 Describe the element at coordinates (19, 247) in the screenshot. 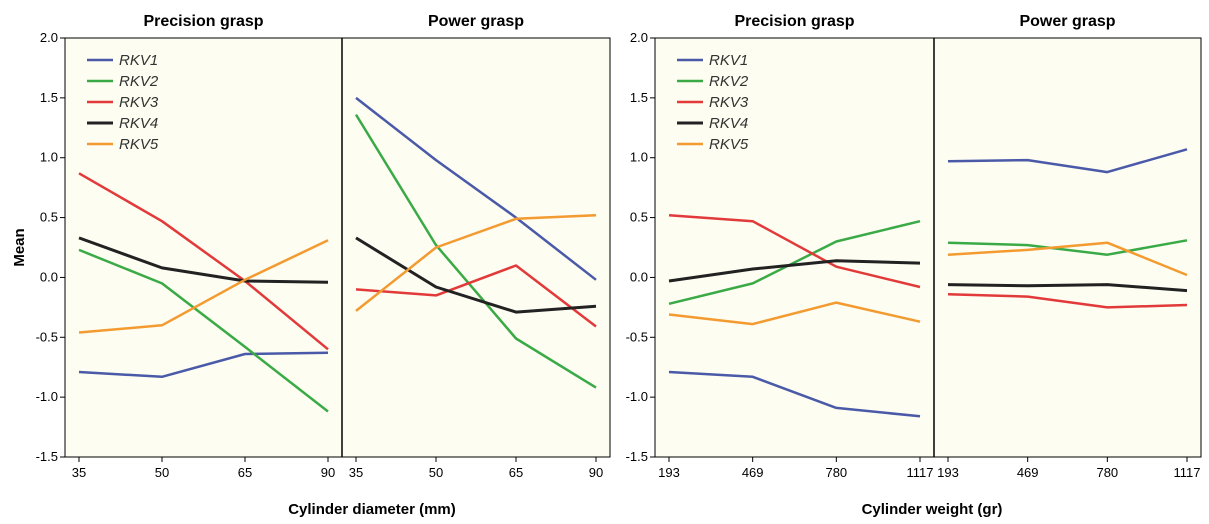

I see `y-axis-title: Mean` at that location.